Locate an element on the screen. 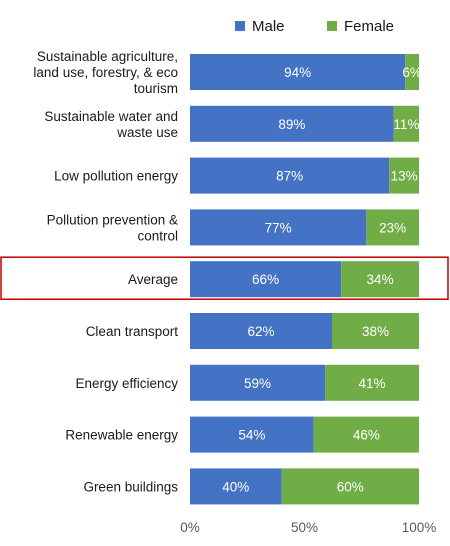  legend-label-female: Female is located at coordinates (369, 26).